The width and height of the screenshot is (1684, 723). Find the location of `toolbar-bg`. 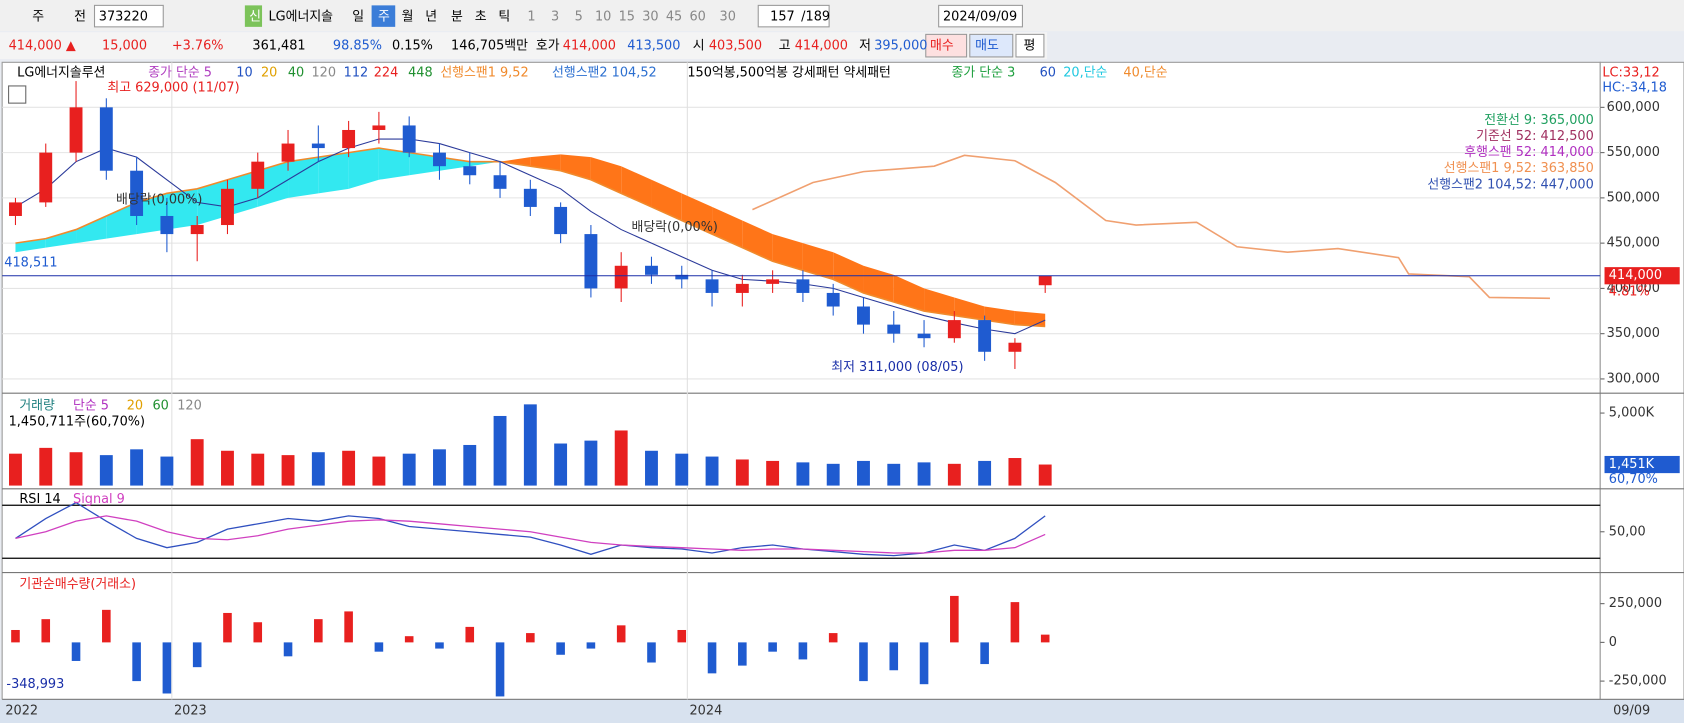

toolbar-bg is located at coordinates (842, 16).